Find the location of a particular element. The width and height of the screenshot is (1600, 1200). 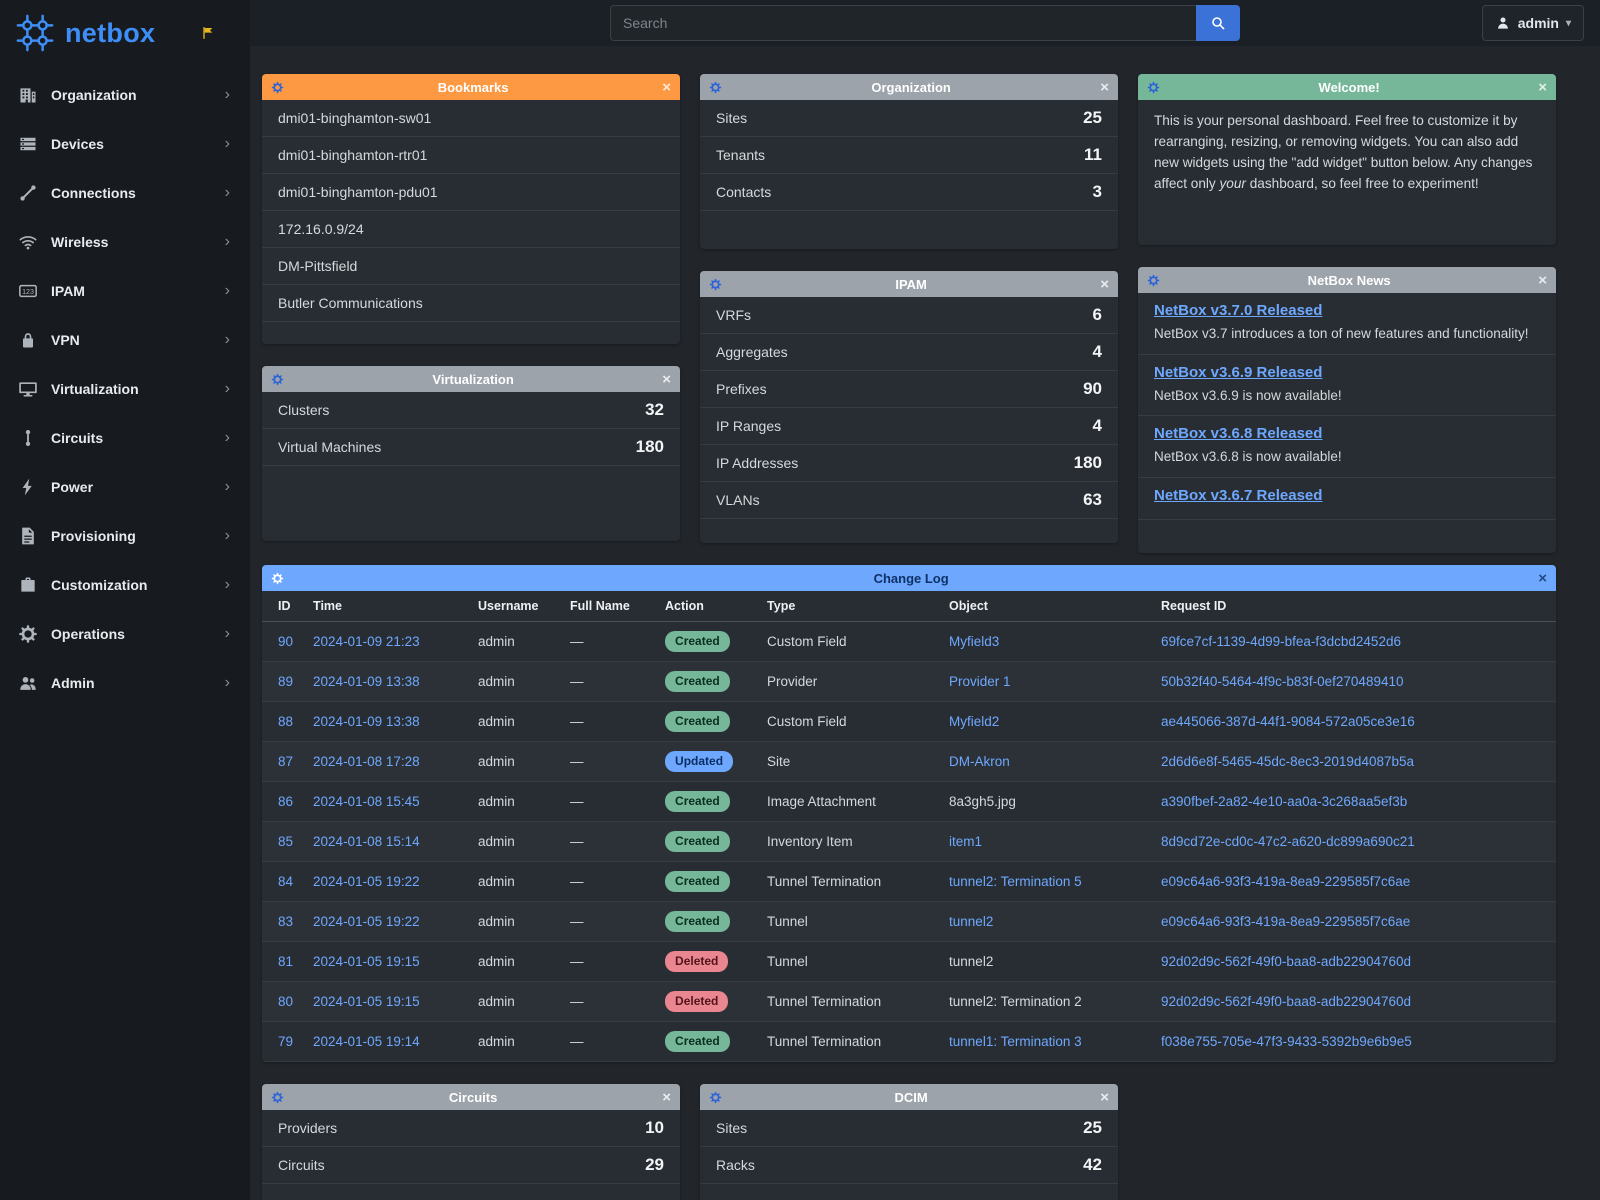

changelog-time-link: 2024-01-08 17:28 is located at coordinates (366, 761).